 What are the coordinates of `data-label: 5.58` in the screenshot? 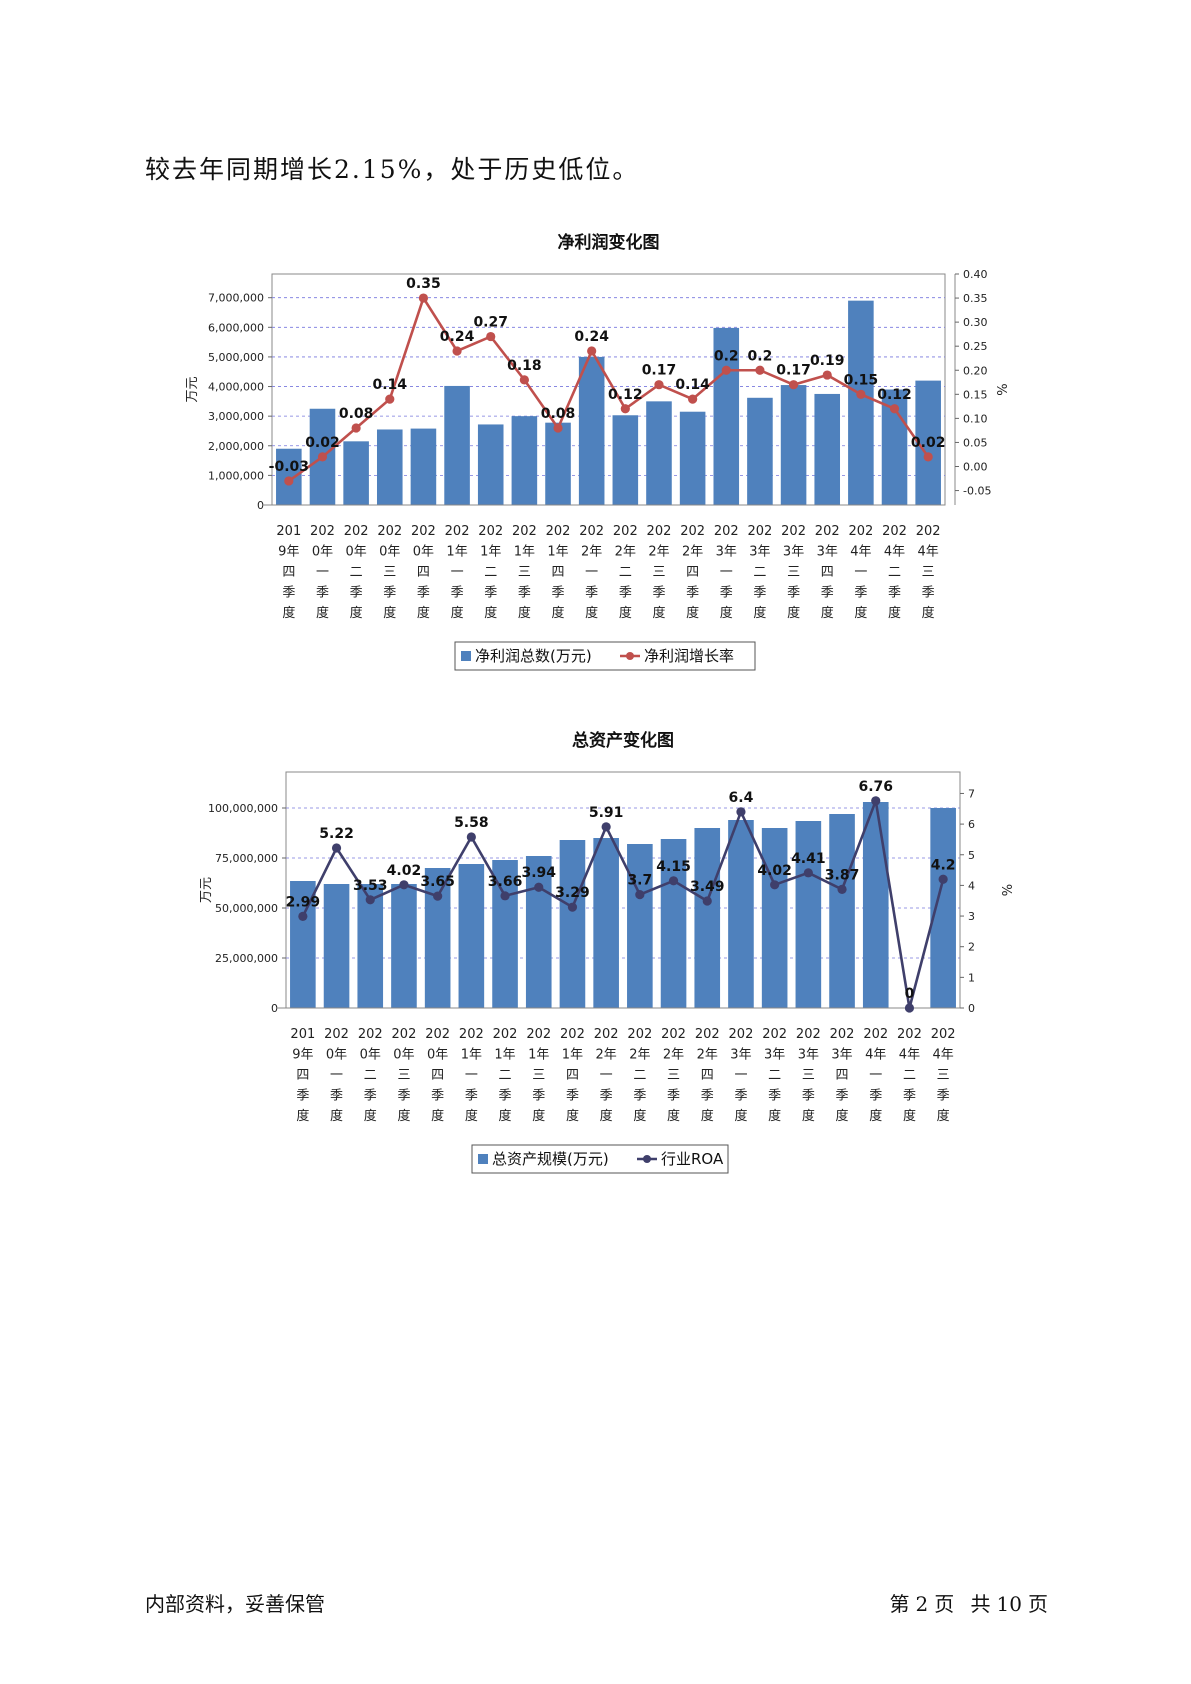 It's located at (471, 823).